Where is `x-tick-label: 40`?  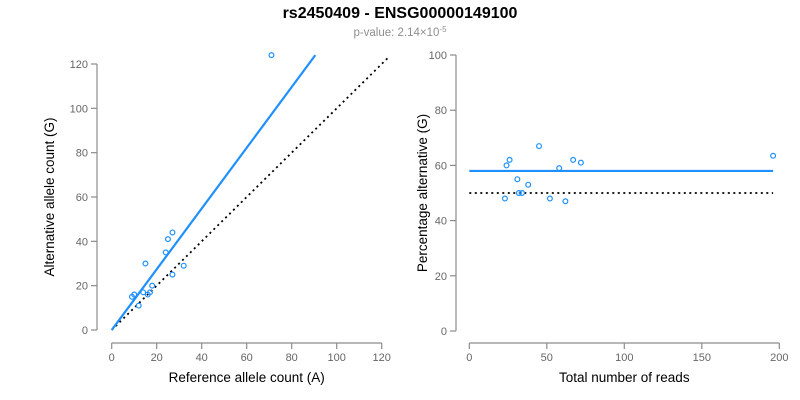
x-tick-label: 40 is located at coordinates (202, 358).